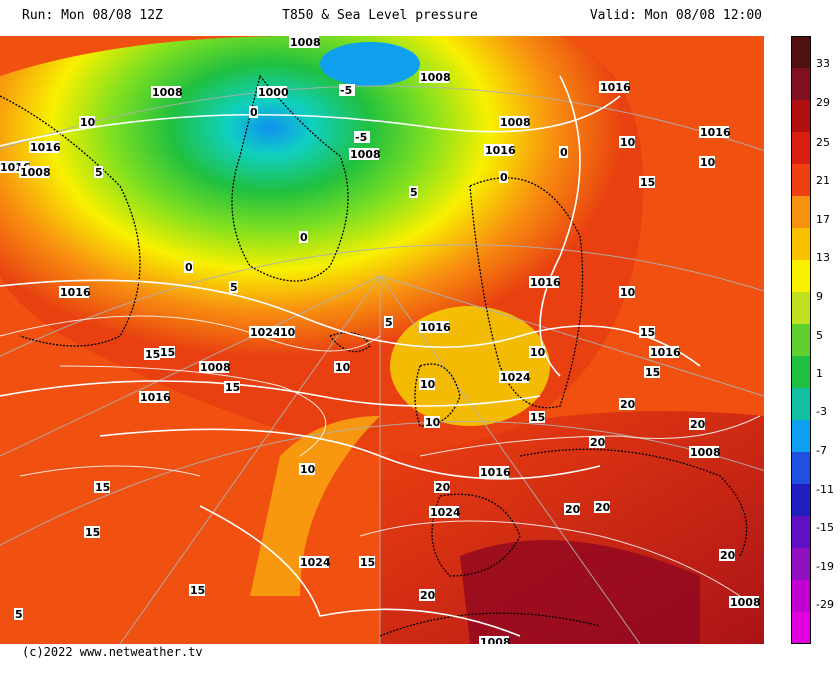  I want to click on scale-tick-label: 25, so click(823, 142).